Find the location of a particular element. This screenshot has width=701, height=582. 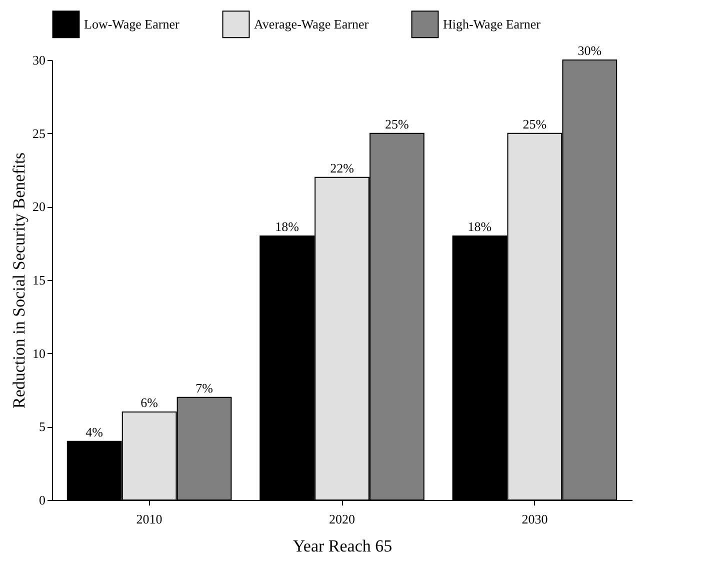

y-tick-label: 15 is located at coordinates (39, 280).